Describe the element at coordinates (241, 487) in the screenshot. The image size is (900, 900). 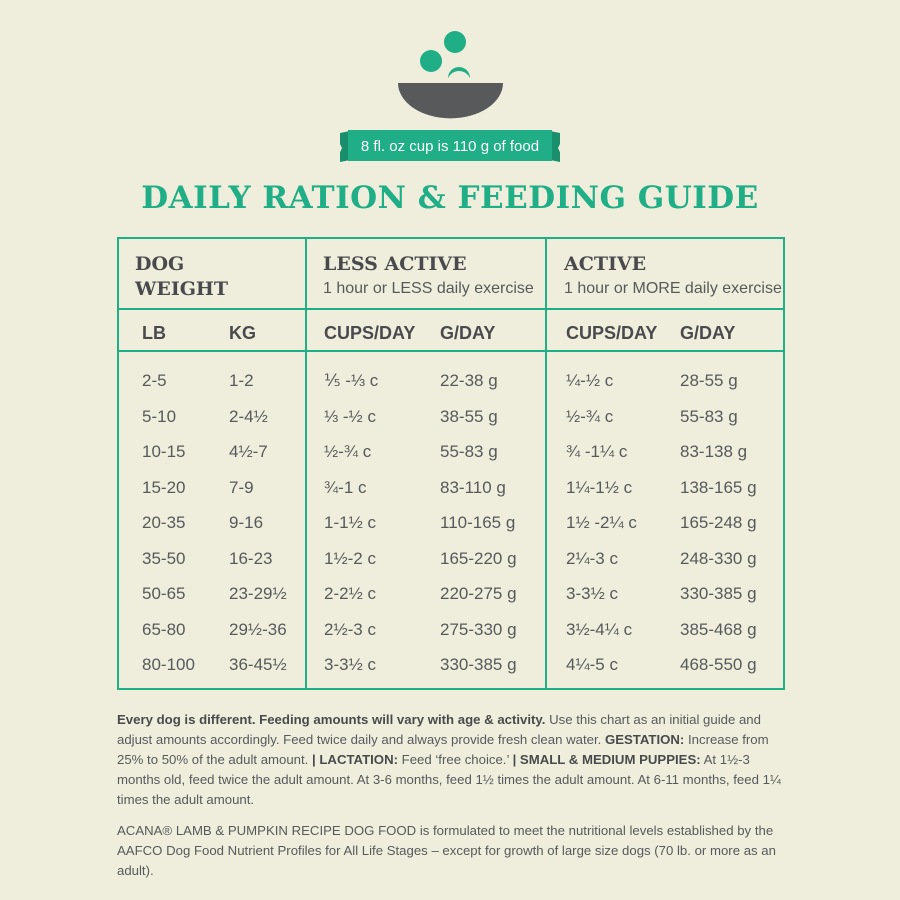
I see `table-cell: 7-9` at that location.